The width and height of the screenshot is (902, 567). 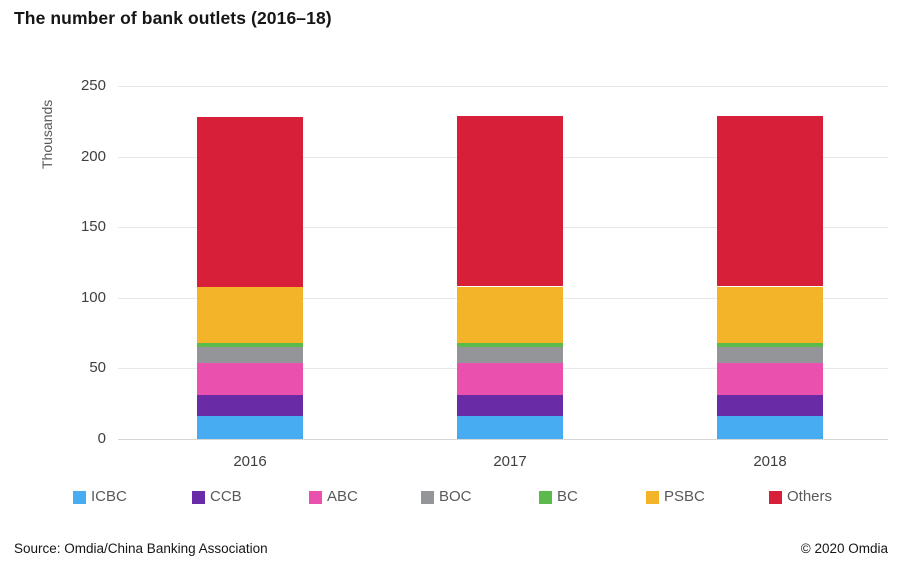 What do you see at coordinates (770, 406) in the screenshot?
I see `bar-segment-ccb-2018` at bounding box center [770, 406].